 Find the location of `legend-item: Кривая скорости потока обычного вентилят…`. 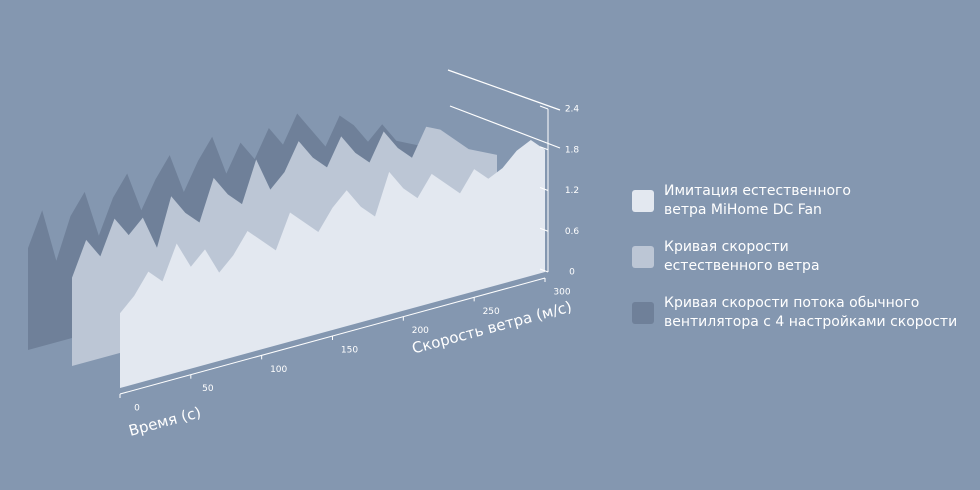

legend-item: Кривая скорости потока обычного вентилят… is located at coordinates (794, 313).